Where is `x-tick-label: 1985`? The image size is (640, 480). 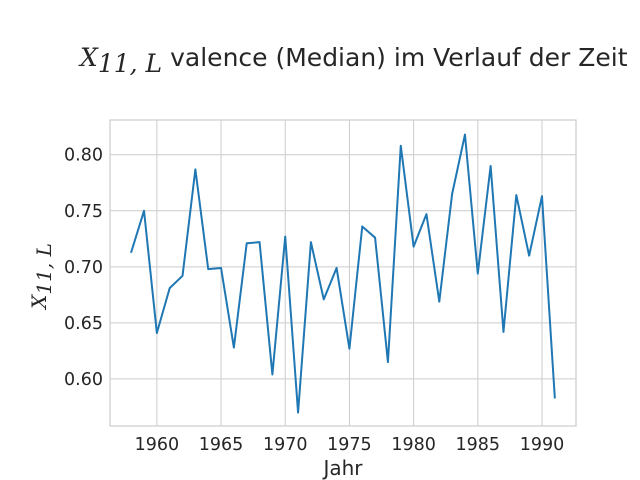
x-tick-label: 1985 is located at coordinates (478, 445).